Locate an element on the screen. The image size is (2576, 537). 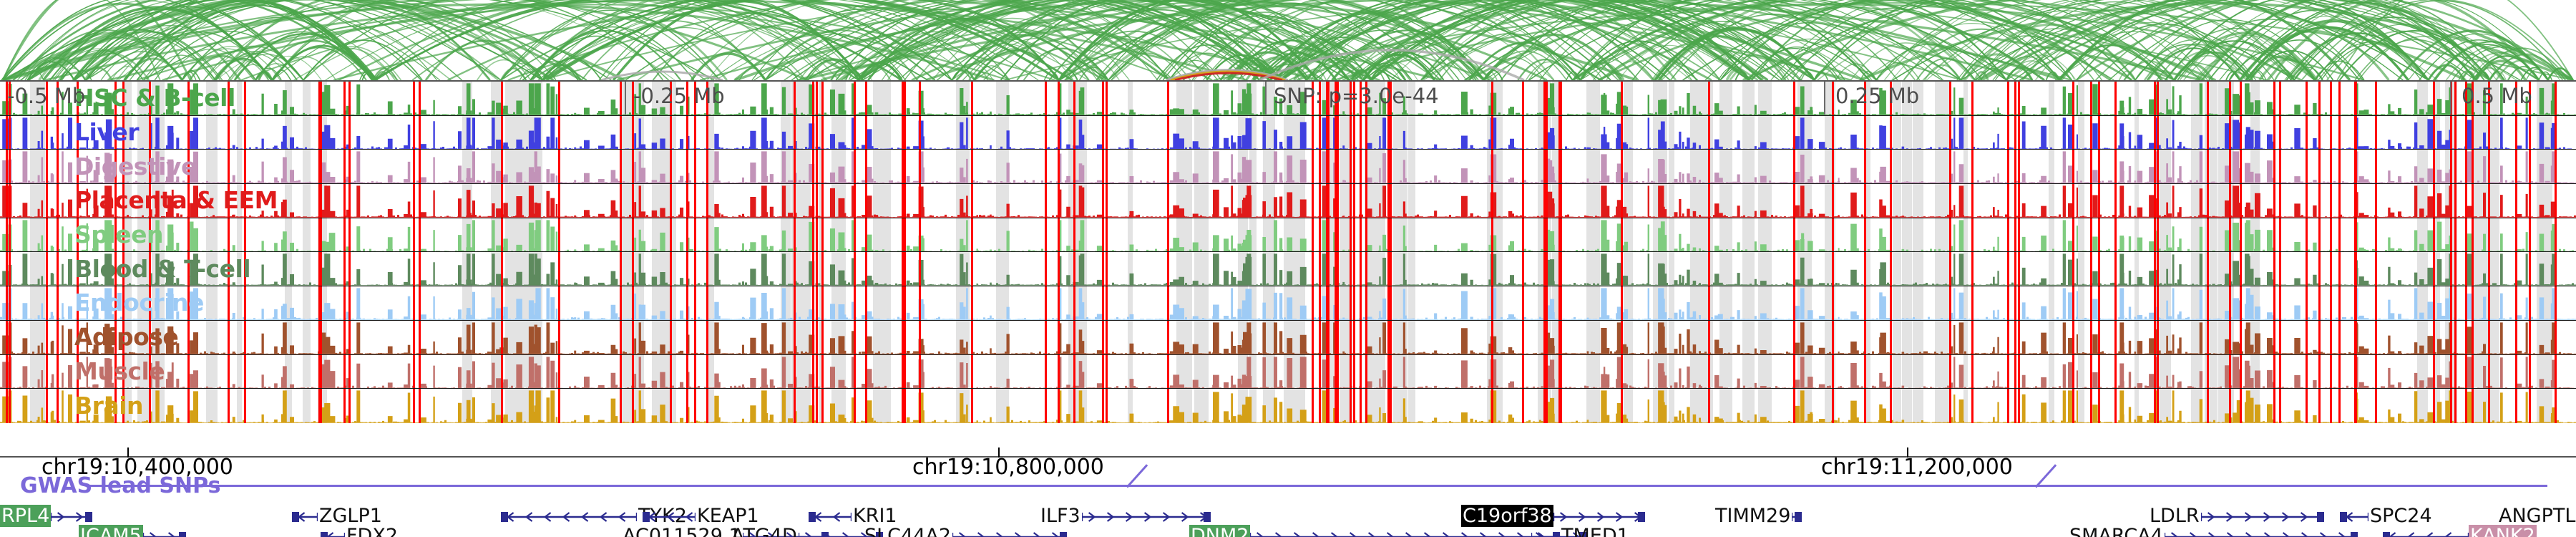
track-label-digestive: Digestive is located at coordinates (135, 166).